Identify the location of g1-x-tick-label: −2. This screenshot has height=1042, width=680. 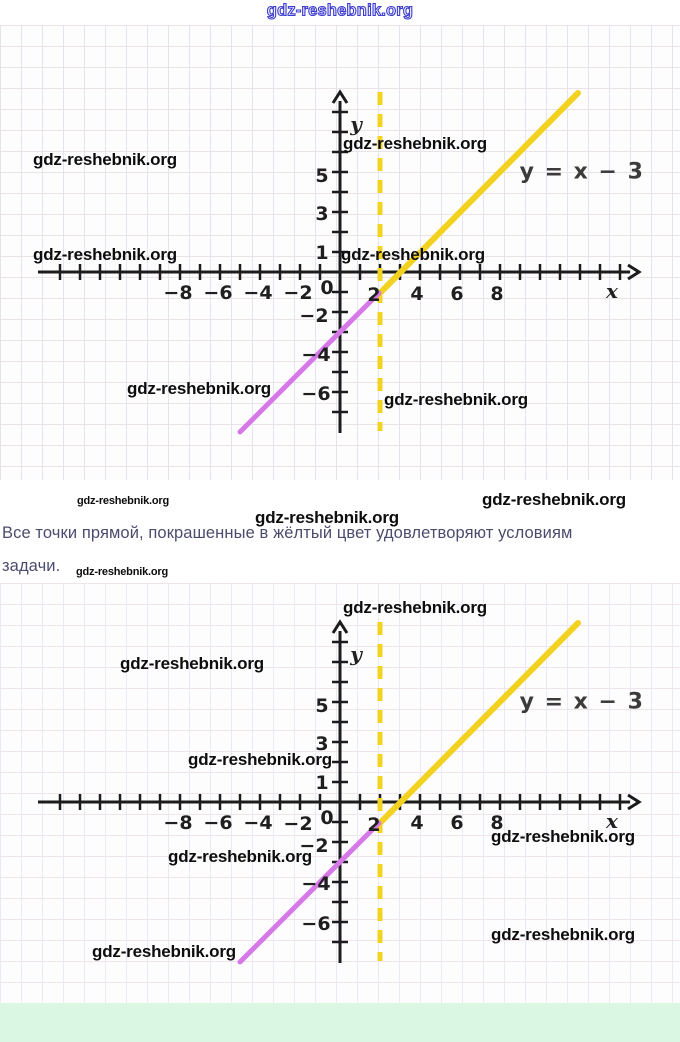
(298, 293).